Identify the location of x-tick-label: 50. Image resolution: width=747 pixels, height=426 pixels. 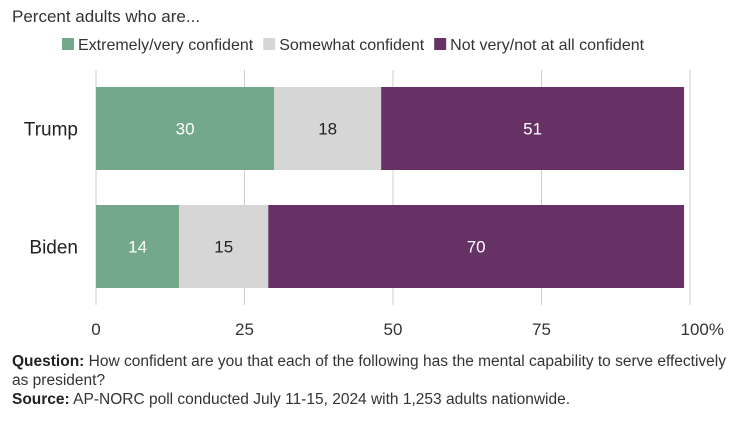
(393, 329).